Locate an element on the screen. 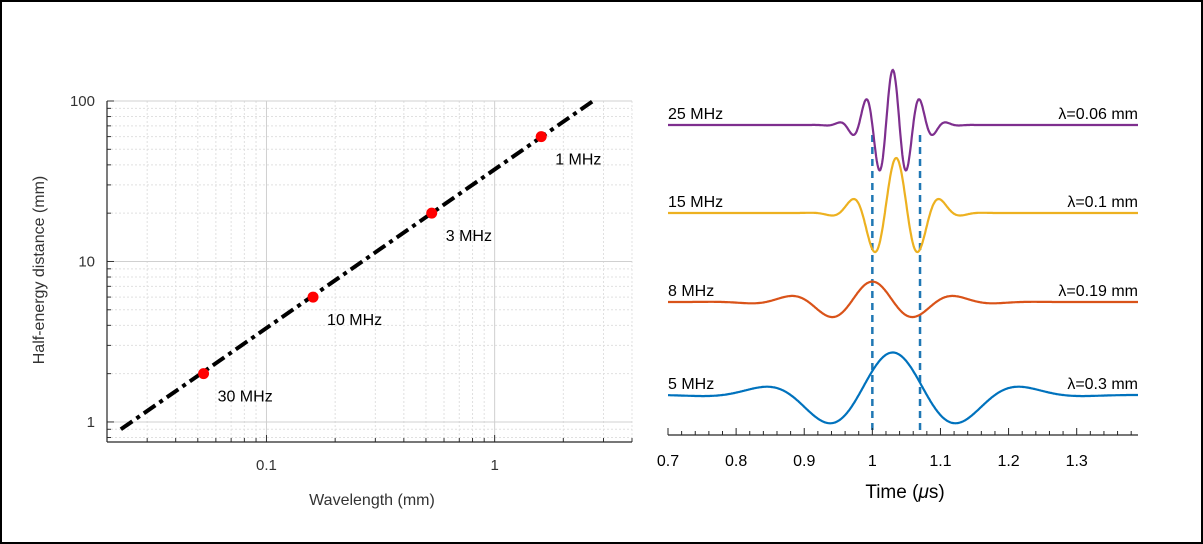  reference-dashed-lines is located at coordinates (896, 285).